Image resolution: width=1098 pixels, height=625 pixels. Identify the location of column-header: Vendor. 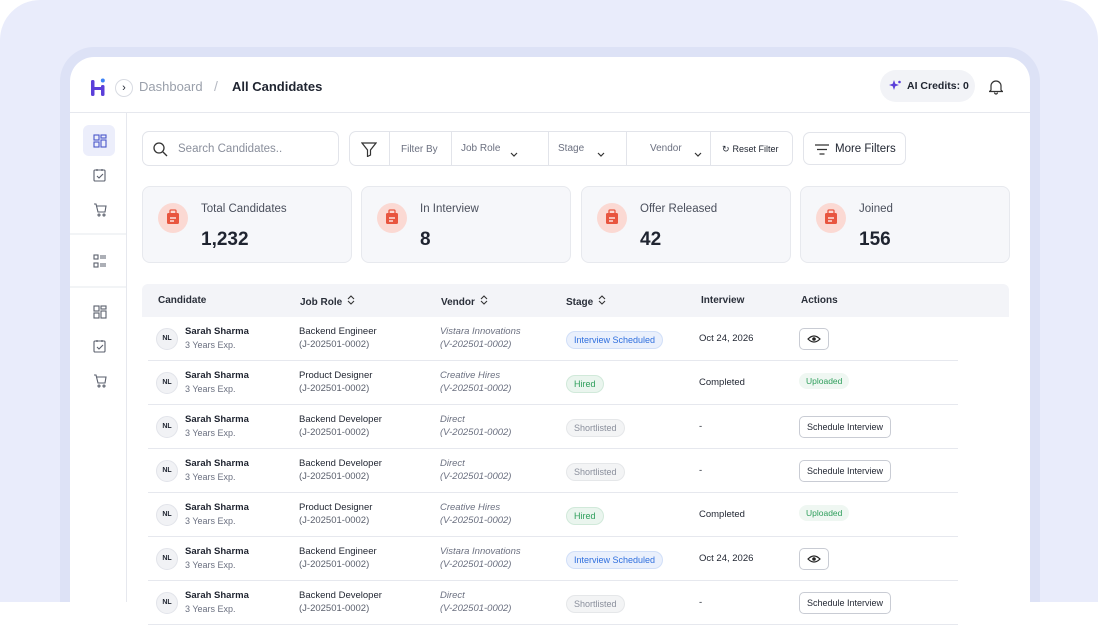
(465, 301).